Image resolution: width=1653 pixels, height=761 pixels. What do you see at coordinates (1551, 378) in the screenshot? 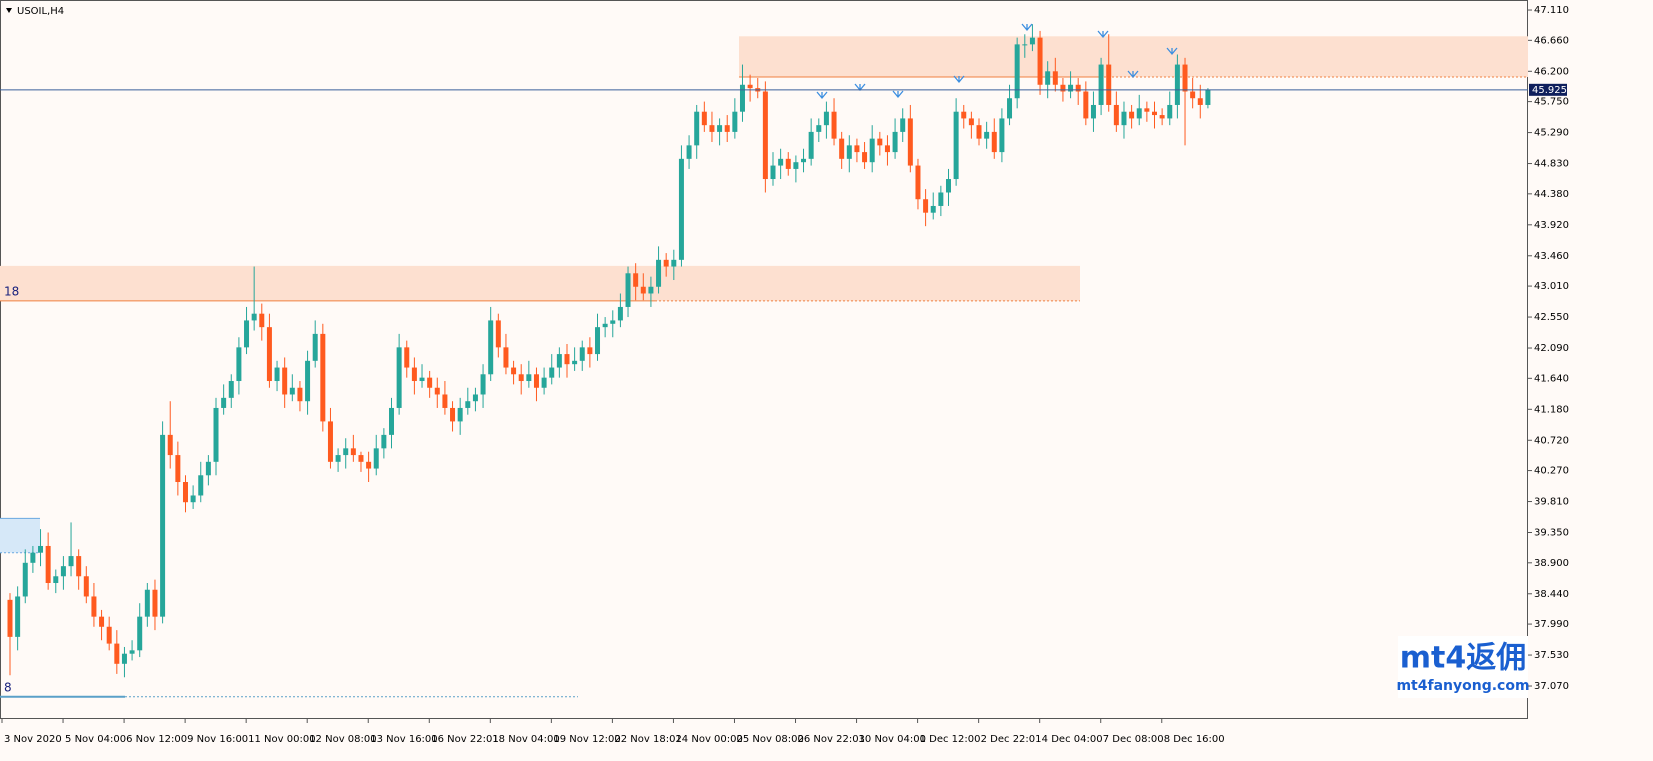
I see `y-tick-label: 41.640` at bounding box center [1551, 378].